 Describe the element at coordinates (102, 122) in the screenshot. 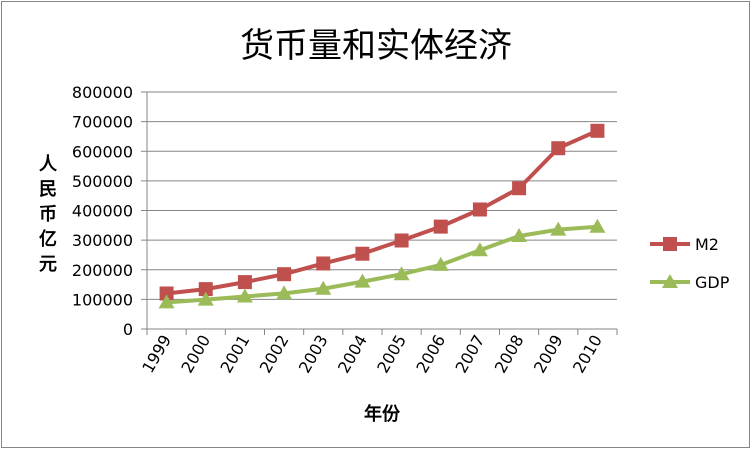

I see `y-tick-label: 700000` at that location.